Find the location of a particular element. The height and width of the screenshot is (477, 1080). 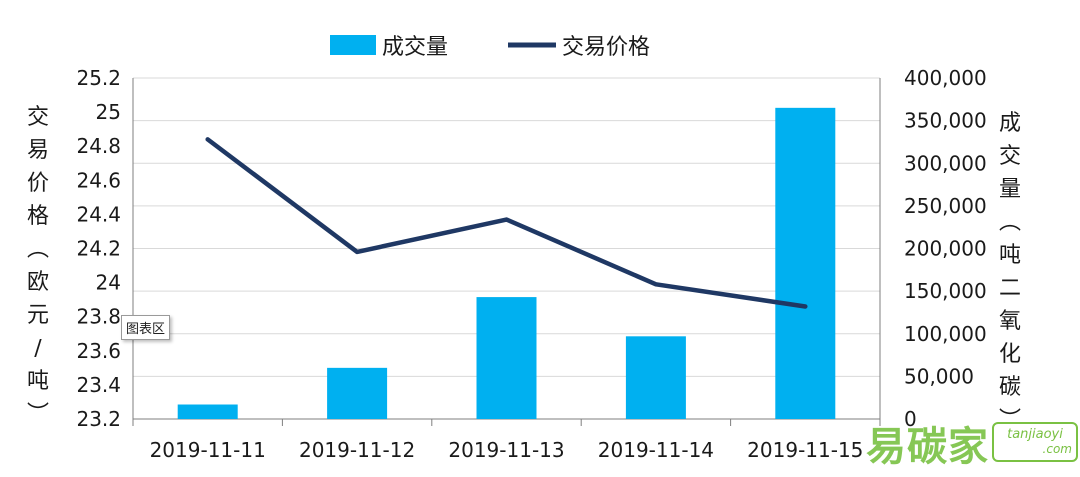

right-tick-label: 50,000 is located at coordinates (939, 376).